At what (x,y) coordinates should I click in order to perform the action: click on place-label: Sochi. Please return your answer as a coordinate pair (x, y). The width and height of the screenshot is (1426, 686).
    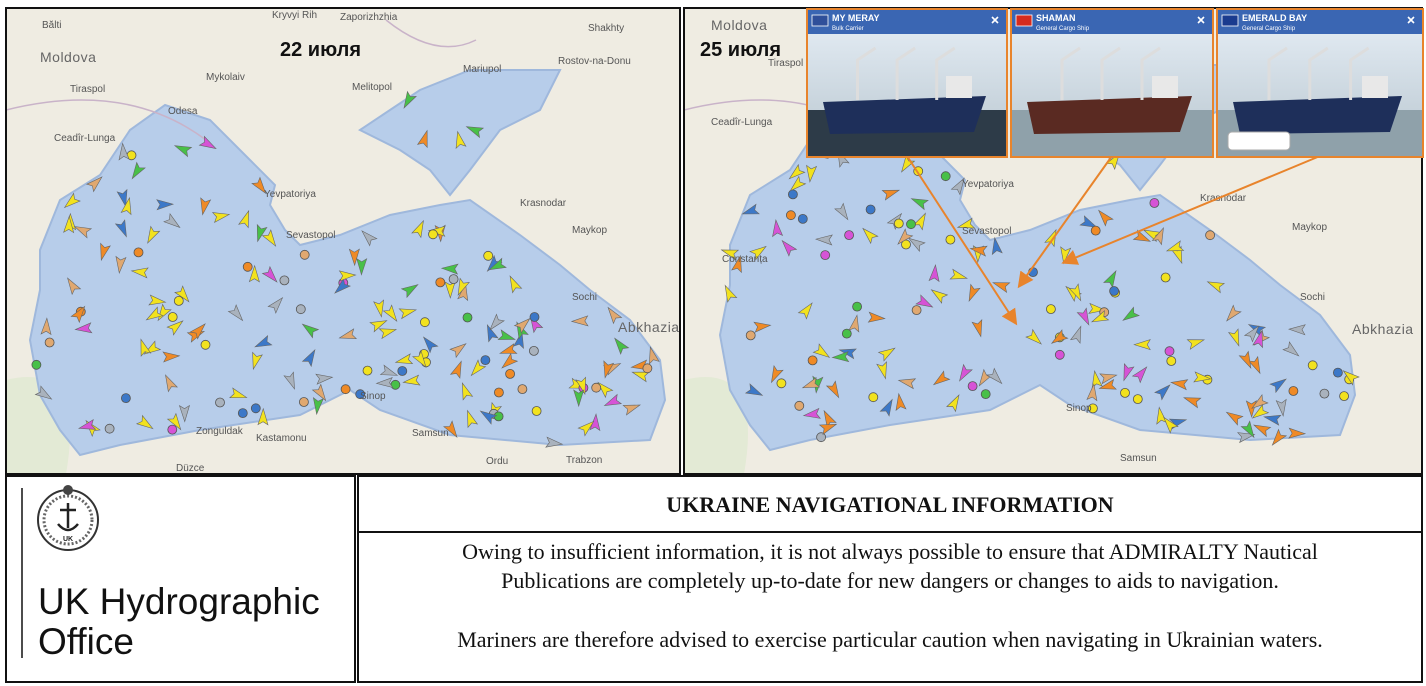
    Looking at the image, I should click on (584, 297).